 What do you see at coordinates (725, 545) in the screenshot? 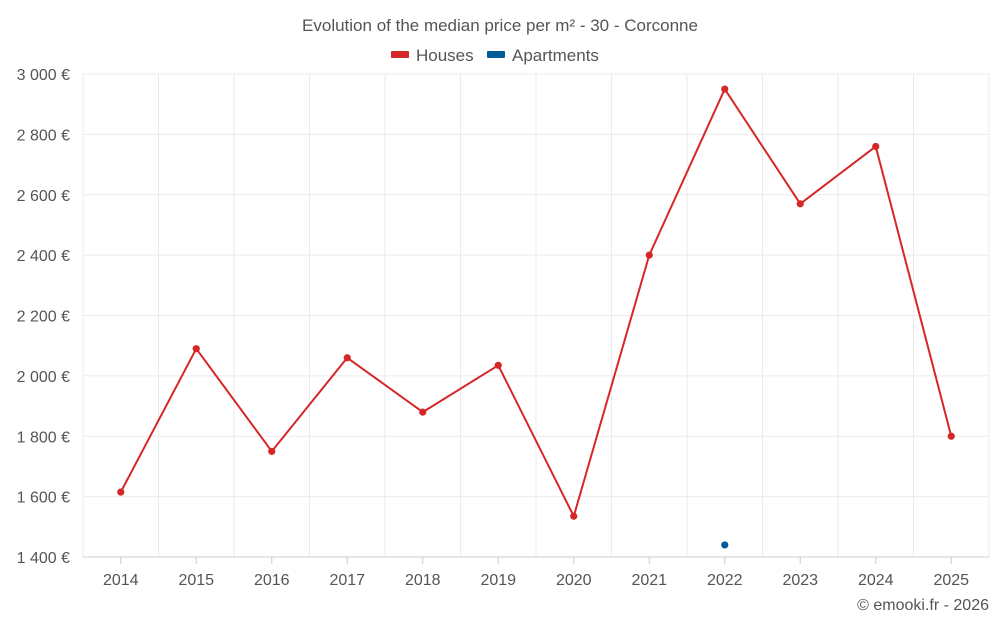
I see `data-point-apartments` at bounding box center [725, 545].